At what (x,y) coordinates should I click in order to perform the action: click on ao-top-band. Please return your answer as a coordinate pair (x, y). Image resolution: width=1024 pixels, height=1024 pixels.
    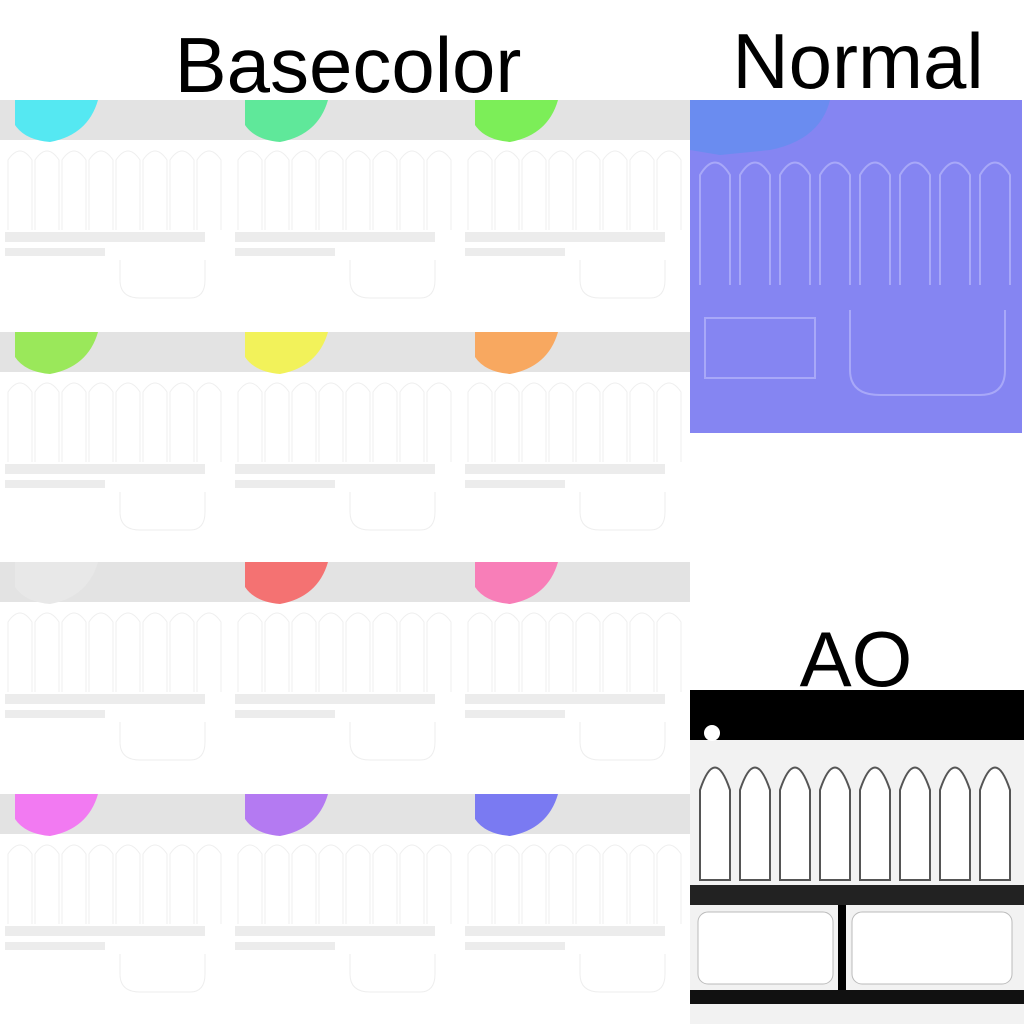
    Looking at the image, I should click on (857, 715).